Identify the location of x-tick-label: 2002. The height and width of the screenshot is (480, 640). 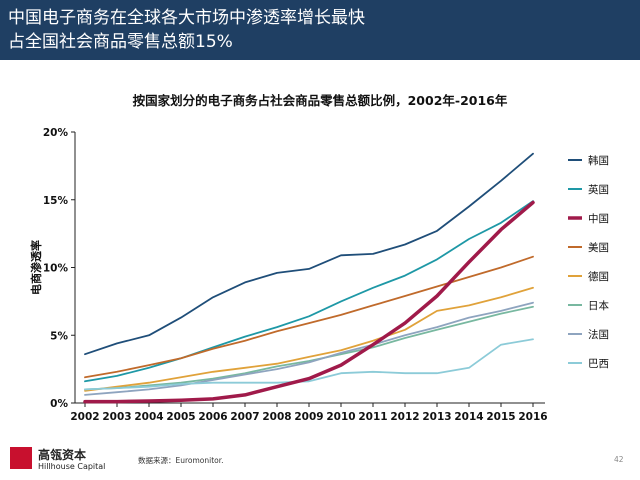
(84, 417).